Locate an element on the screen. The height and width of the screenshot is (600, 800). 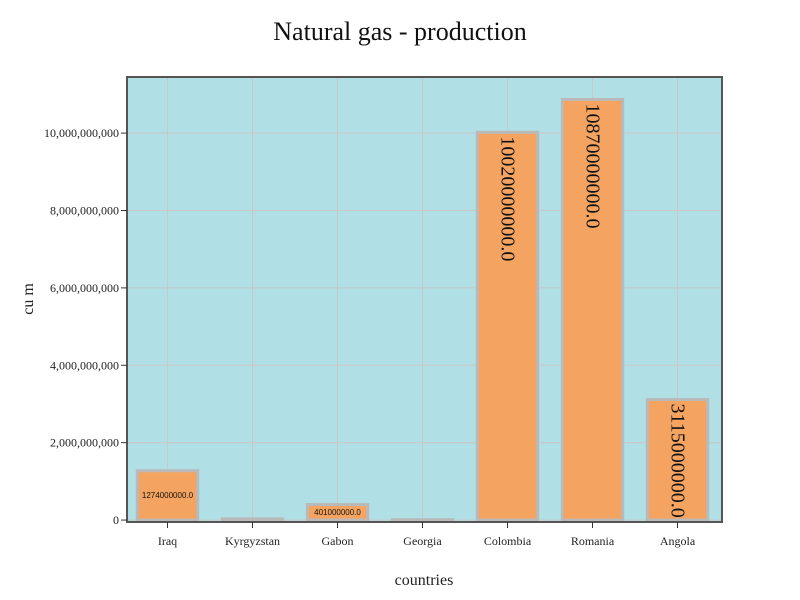
y-axis-label: cu m is located at coordinates (28, 299).